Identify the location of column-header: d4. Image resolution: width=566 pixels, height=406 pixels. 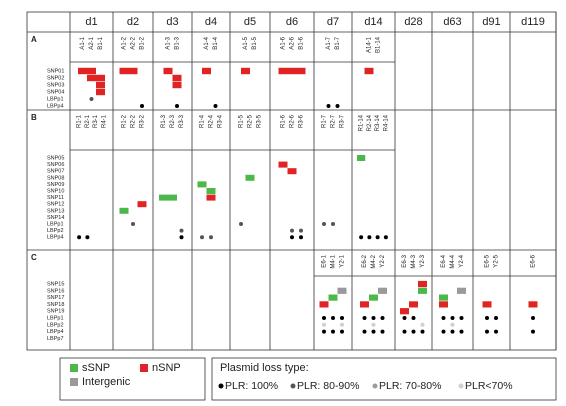
(211, 22).